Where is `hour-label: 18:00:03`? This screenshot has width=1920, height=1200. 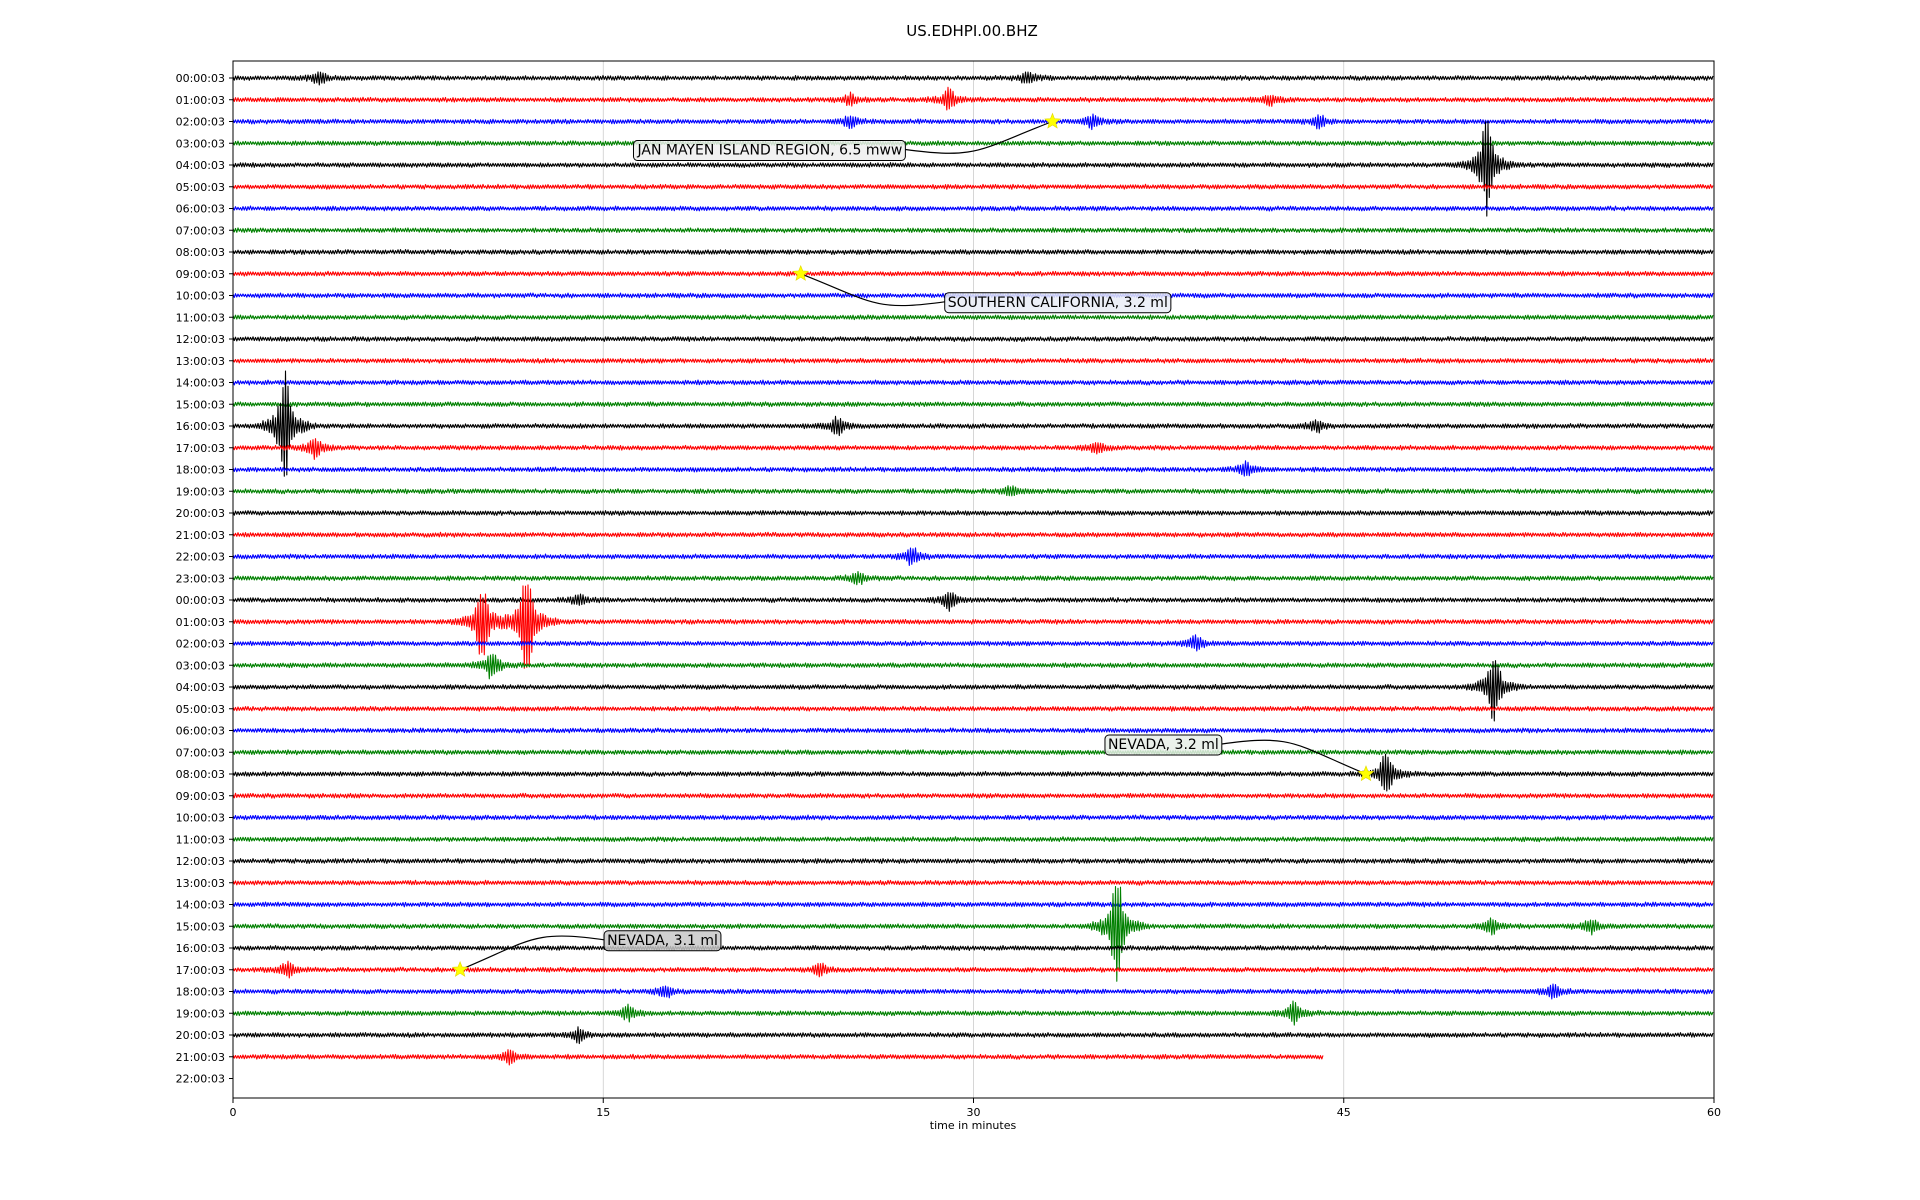
hour-label: 18:00:03 is located at coordinates (200, 470).